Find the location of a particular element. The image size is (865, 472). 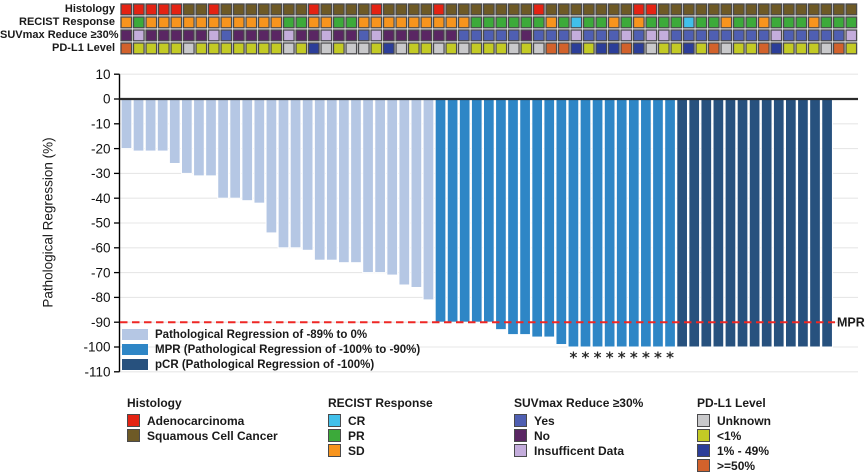

y-tick-label: -70 is located at coordinates (101, 272).